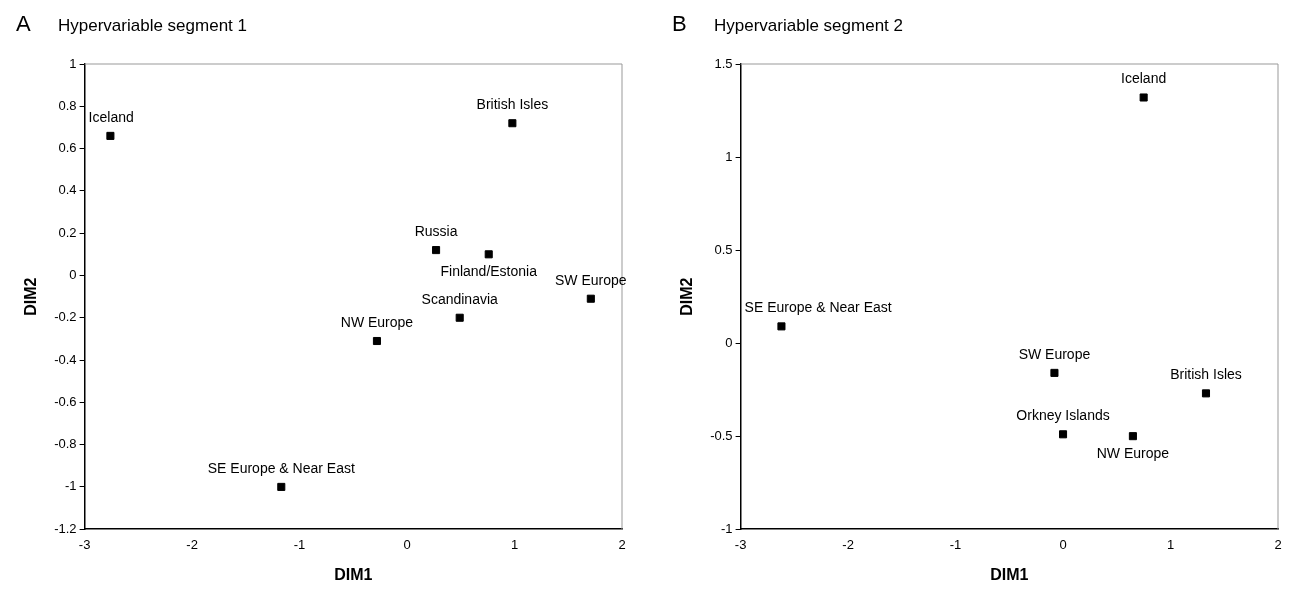  Describe the element at coordinates (679, 24) in the screenshot. I see `text: B` at that location.